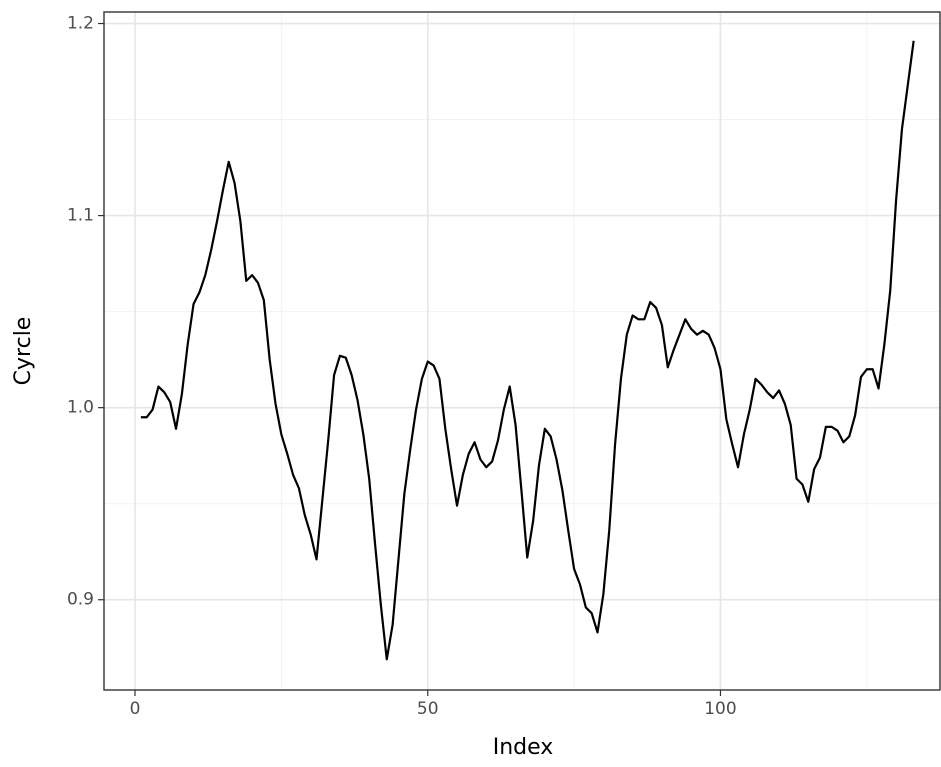 Image resolution: width=941 pixels, height=767 pixels. What do you see at coordinates (428, 709) in the screenshot?
I see `x-tick-label: 50` at bounding box center [428, 709].